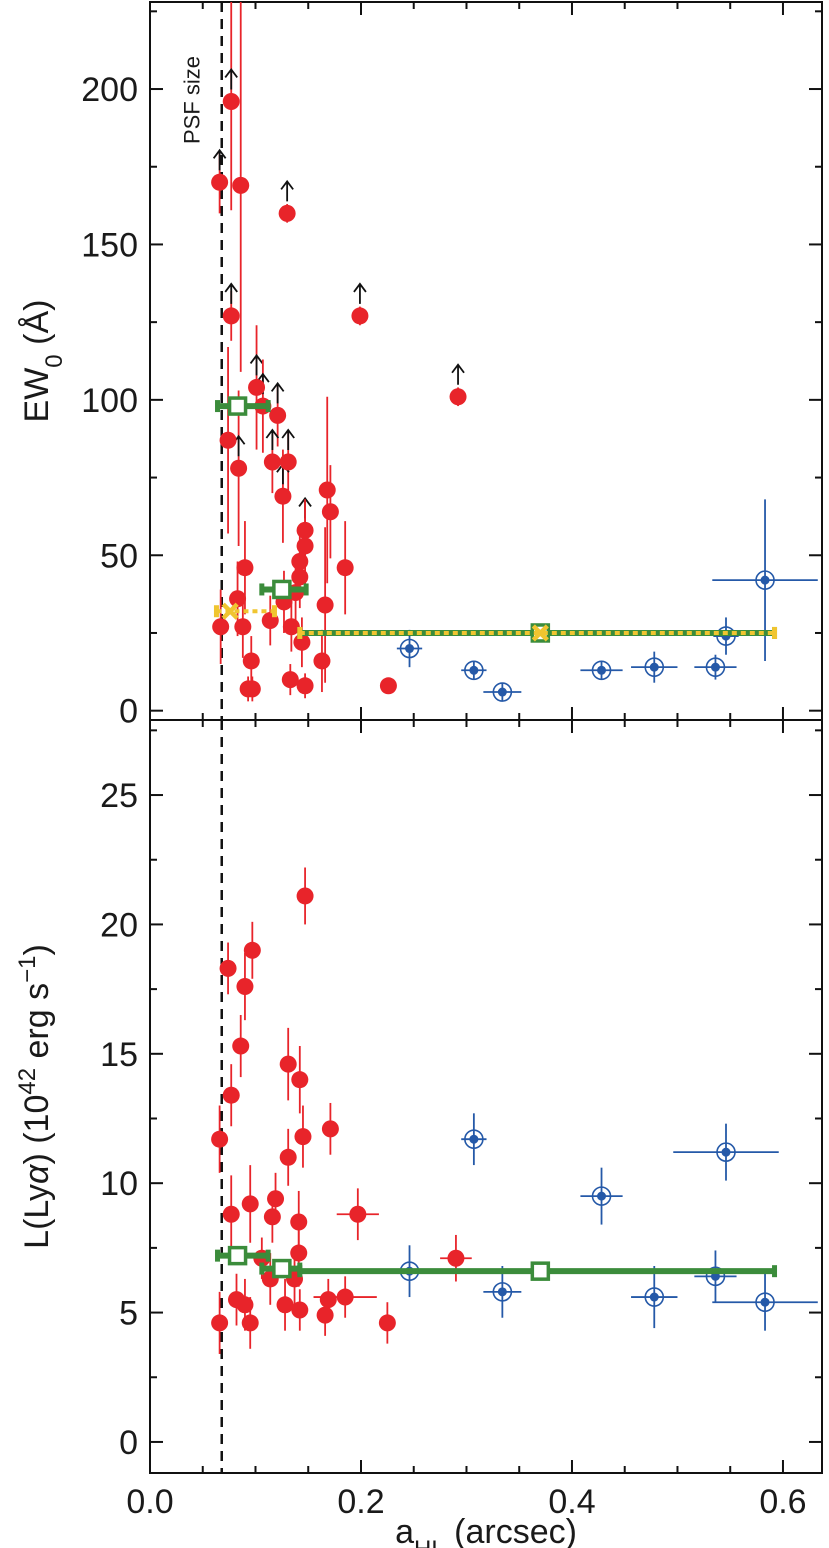  I want to click on y-tick-label: 150, so click(109, 245).